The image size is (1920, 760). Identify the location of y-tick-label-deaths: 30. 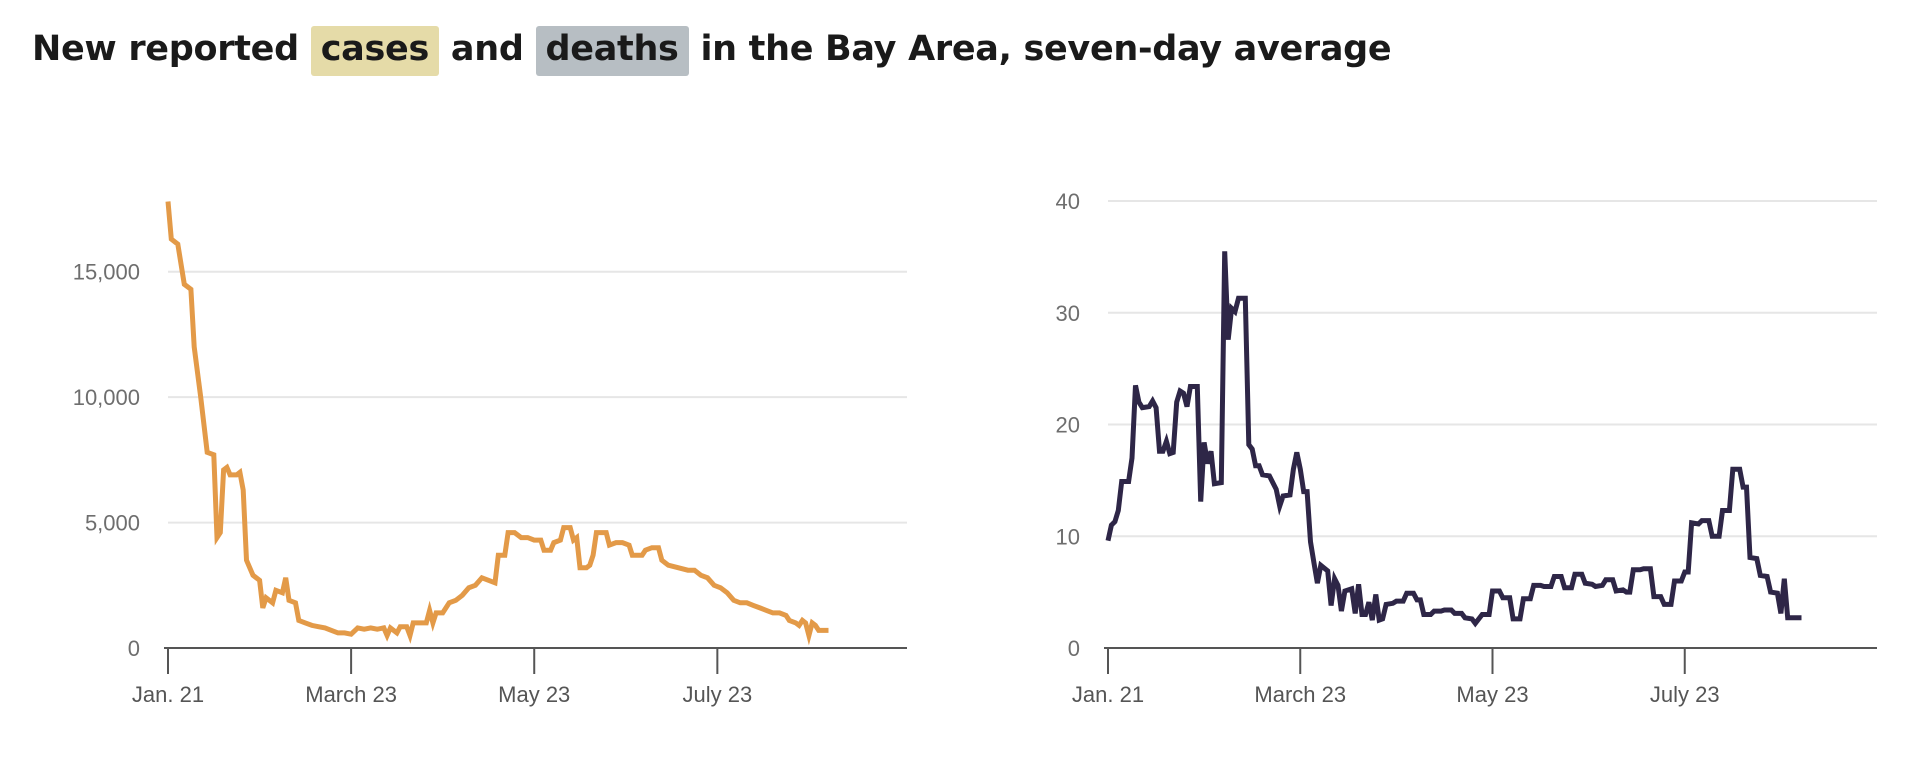
(1068, 313).